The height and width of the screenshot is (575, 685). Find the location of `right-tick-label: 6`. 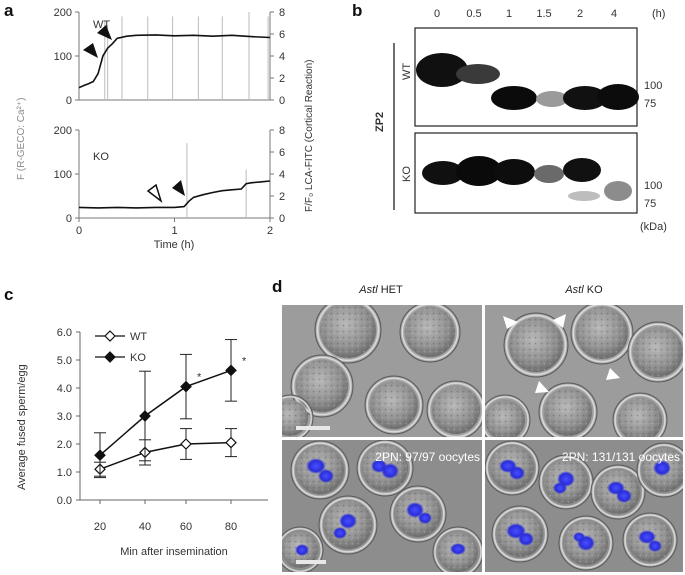

right-tick-label: 6 is located at coordinates (282, 153).